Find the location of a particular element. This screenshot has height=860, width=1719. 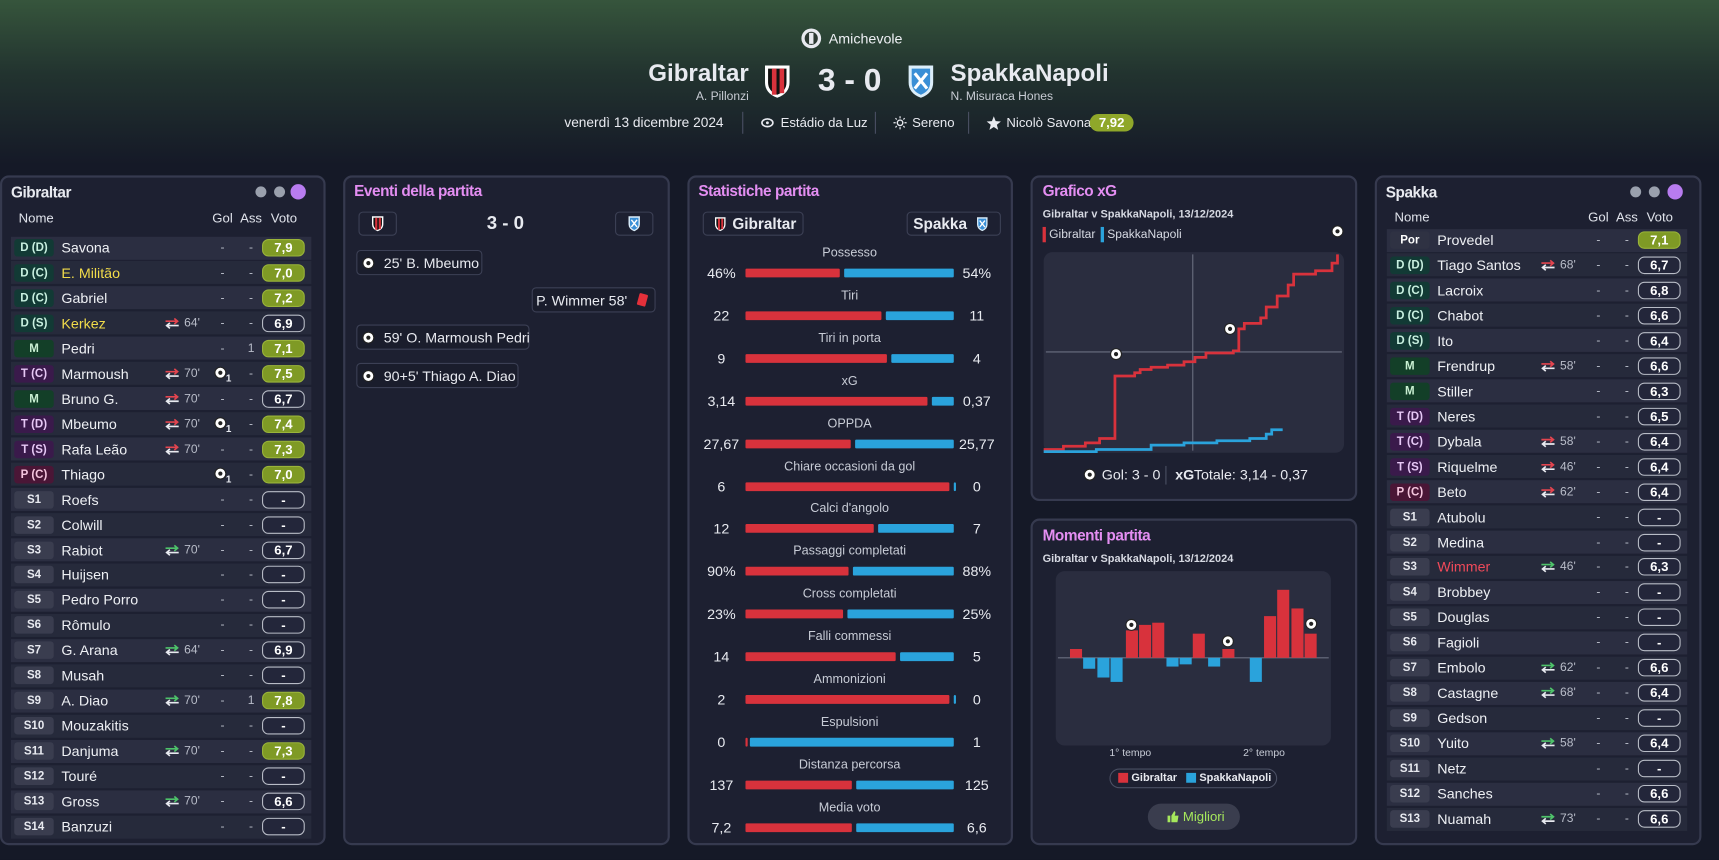

rating-badge: - is located at coordinates (1659, 643).